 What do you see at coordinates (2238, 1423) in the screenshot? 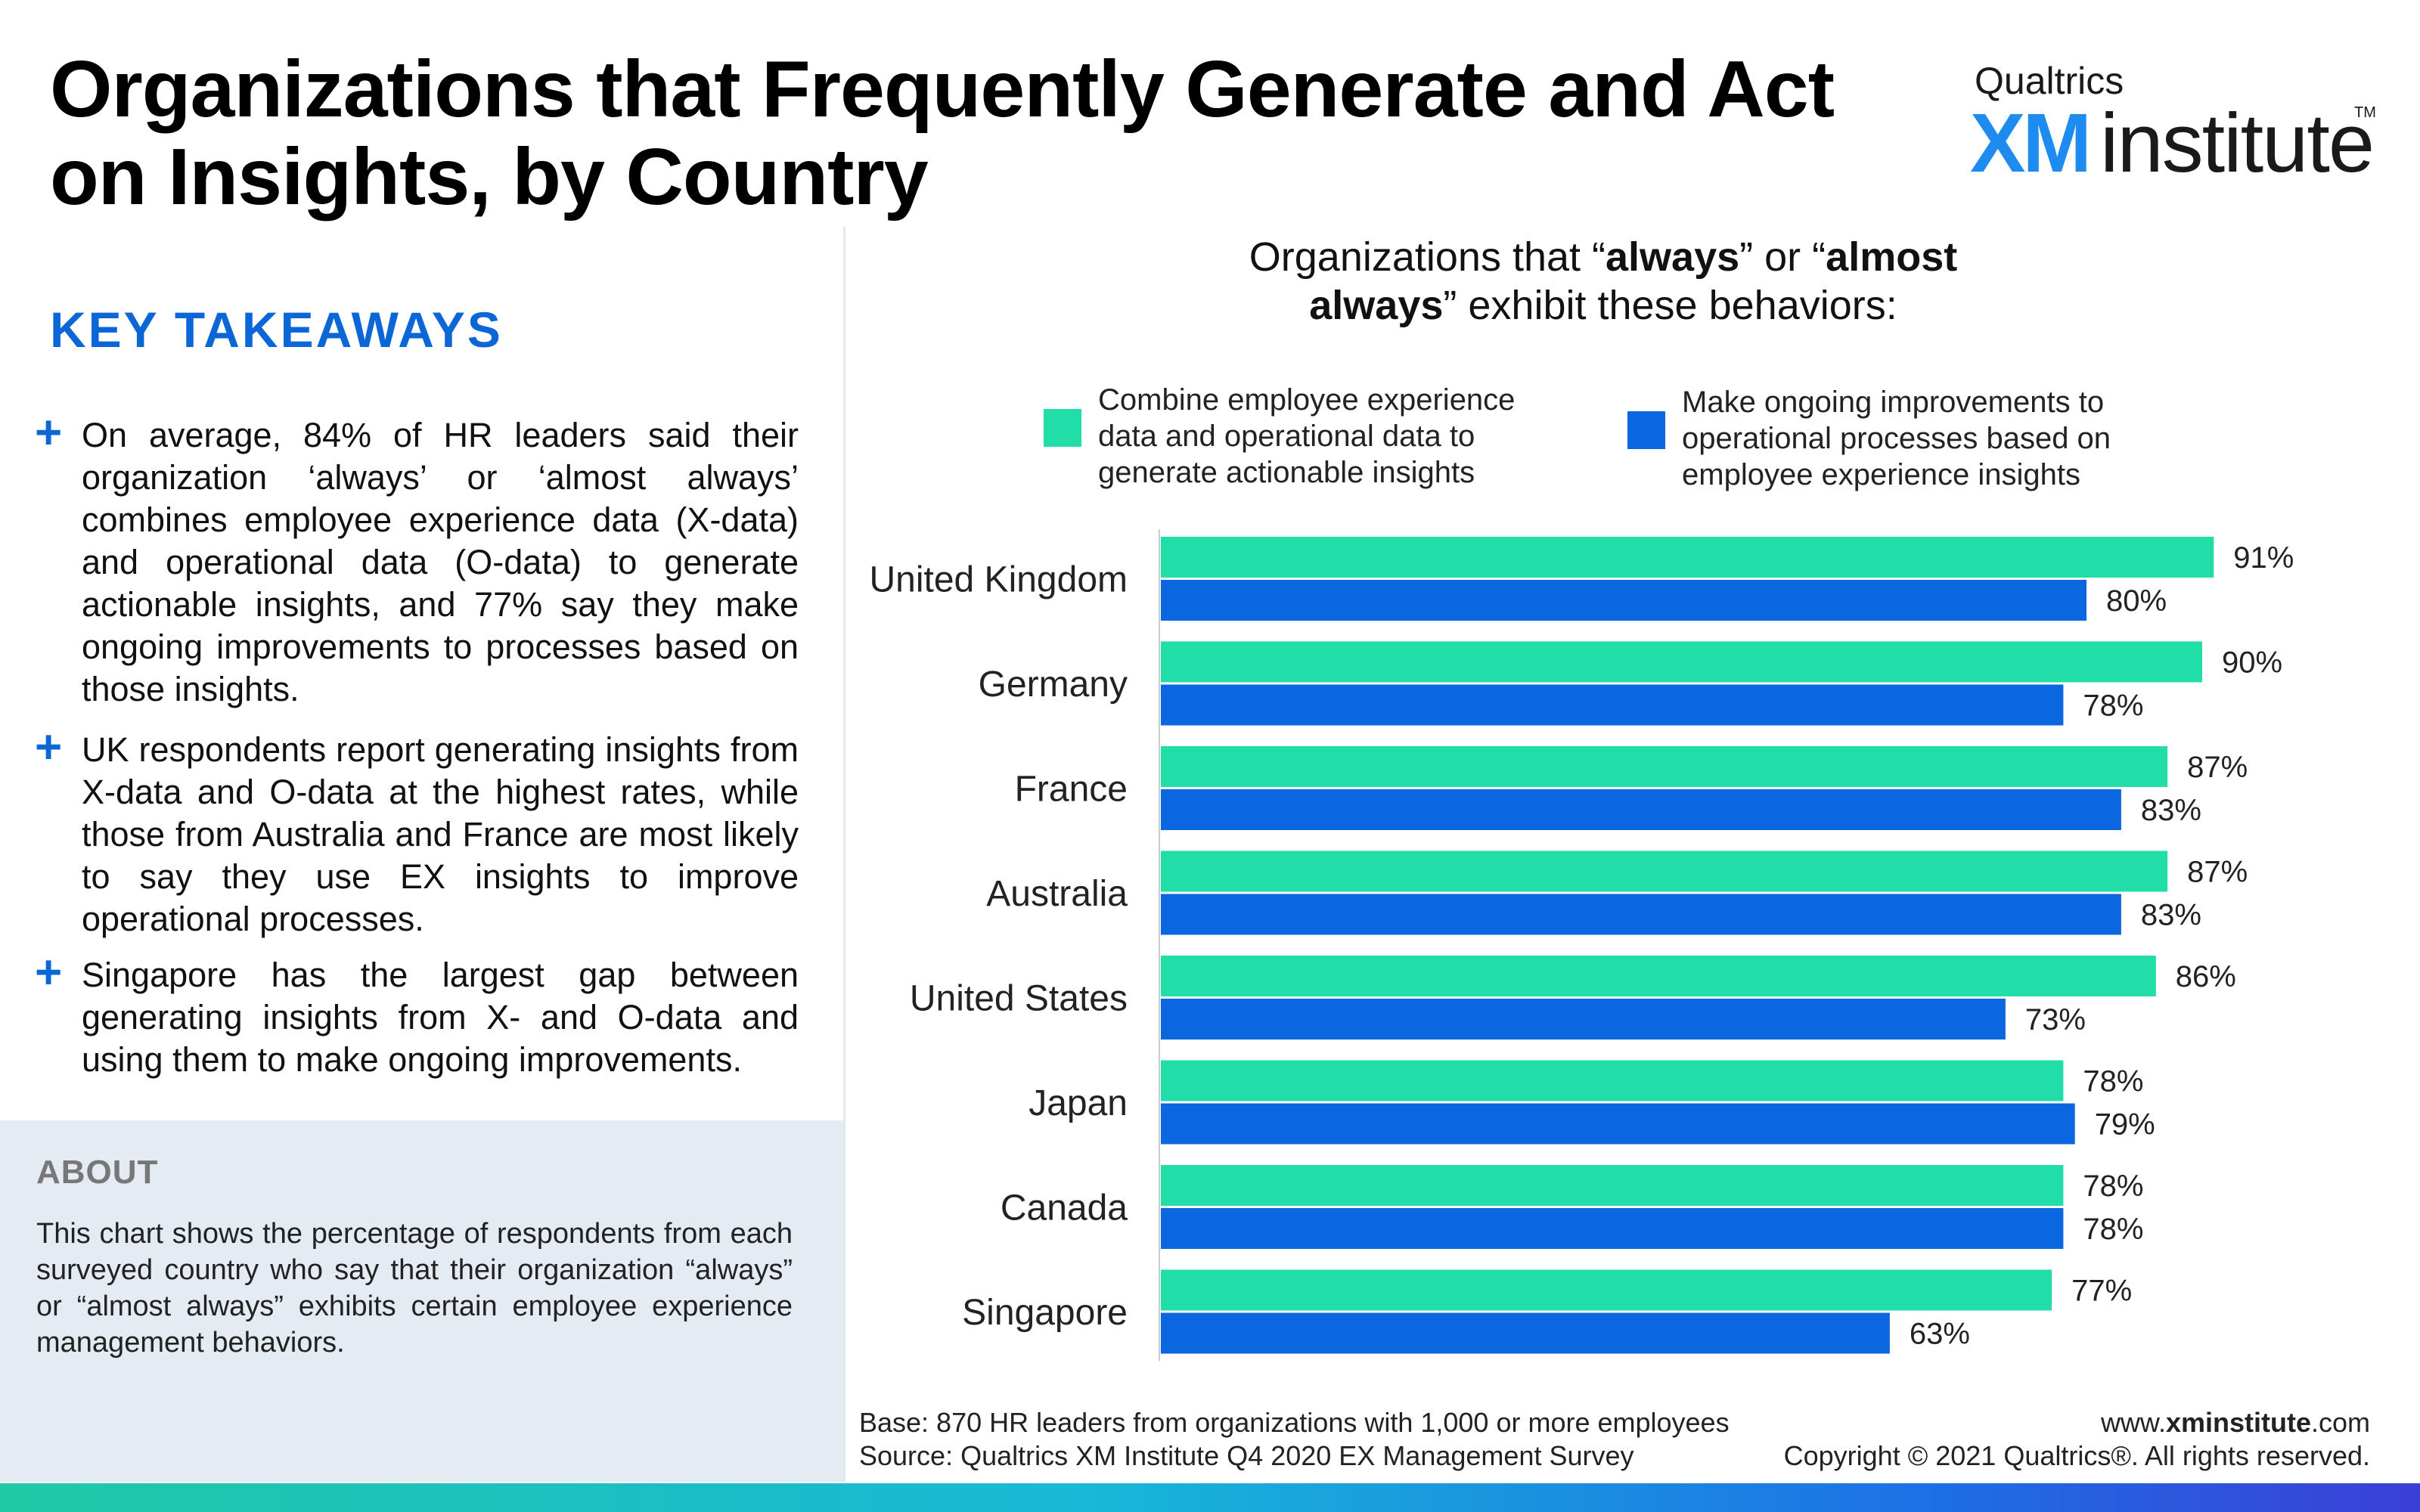
I see `website-bold: xminstitute` at bounding box center [2238, 1423].